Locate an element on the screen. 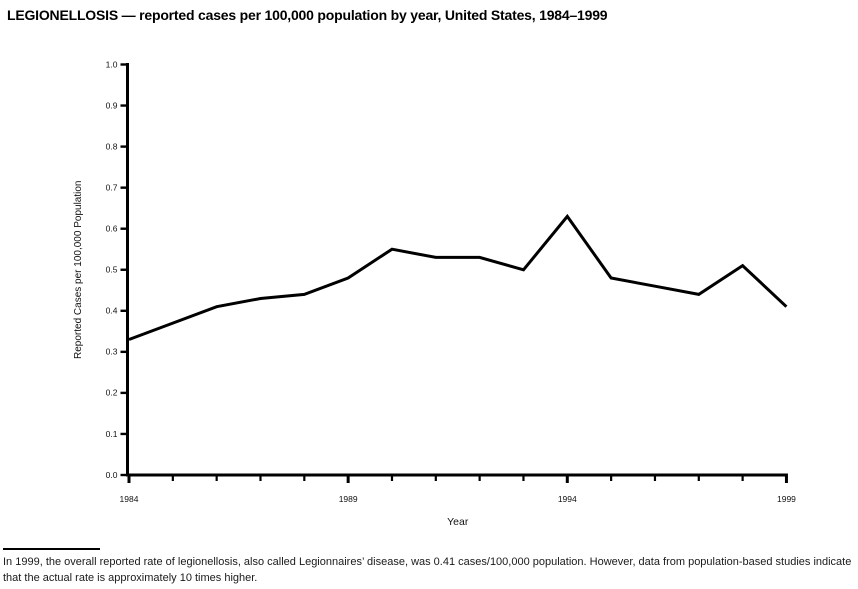  y-tick-label: 1.0 is located at coordinates (112, 64).